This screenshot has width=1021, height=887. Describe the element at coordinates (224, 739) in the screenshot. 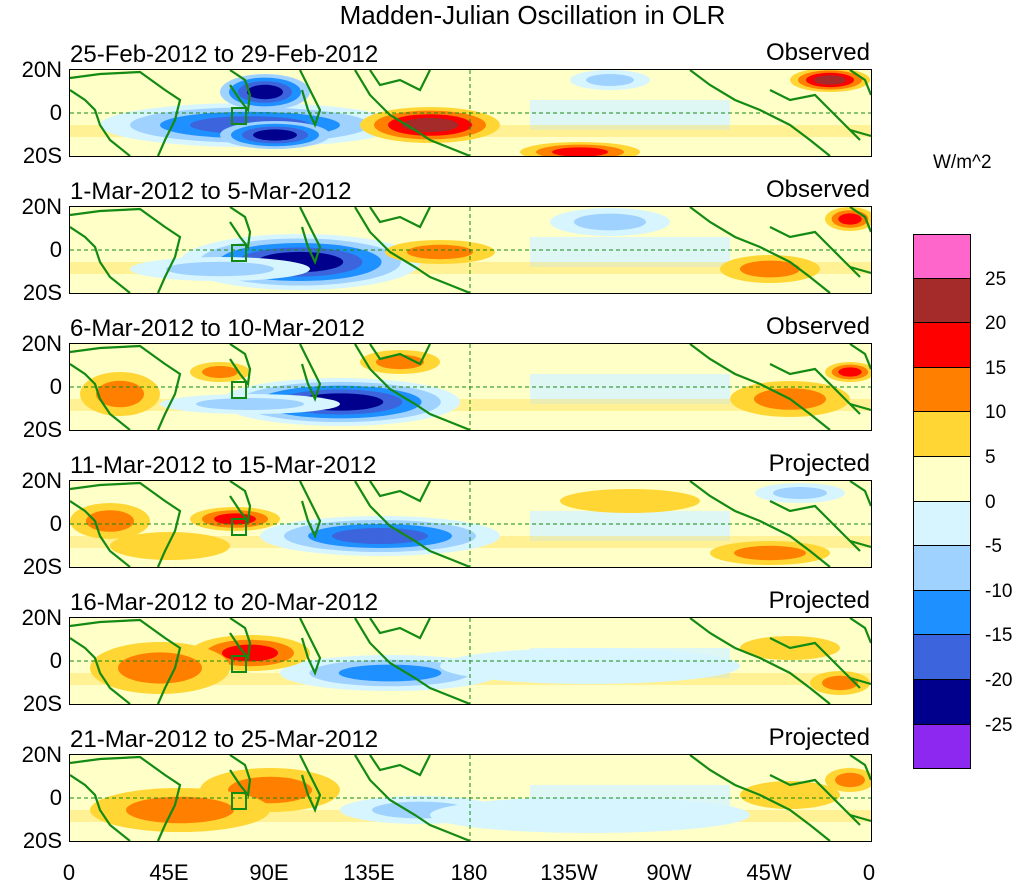

I see `panel-date-range: 21-Mar-2012 to 25-Mar-2012` at that location.